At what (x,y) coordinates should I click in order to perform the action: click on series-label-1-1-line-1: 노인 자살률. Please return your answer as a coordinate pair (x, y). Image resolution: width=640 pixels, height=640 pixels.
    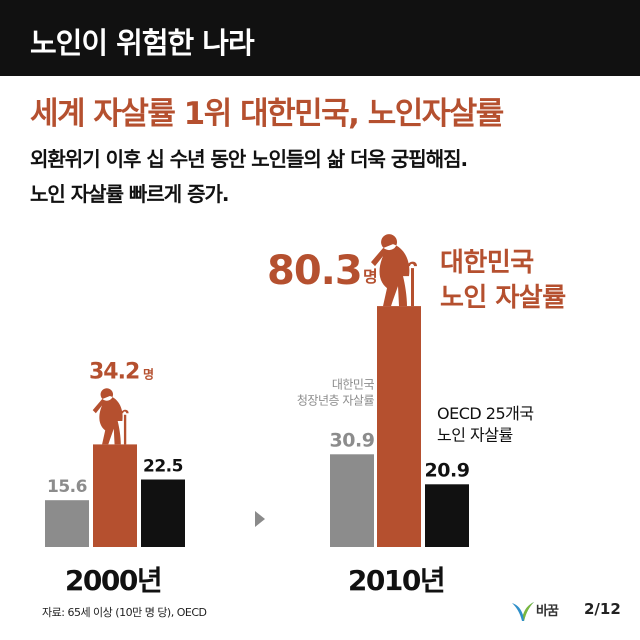
    Looking at the image, I should click on (503, 298).